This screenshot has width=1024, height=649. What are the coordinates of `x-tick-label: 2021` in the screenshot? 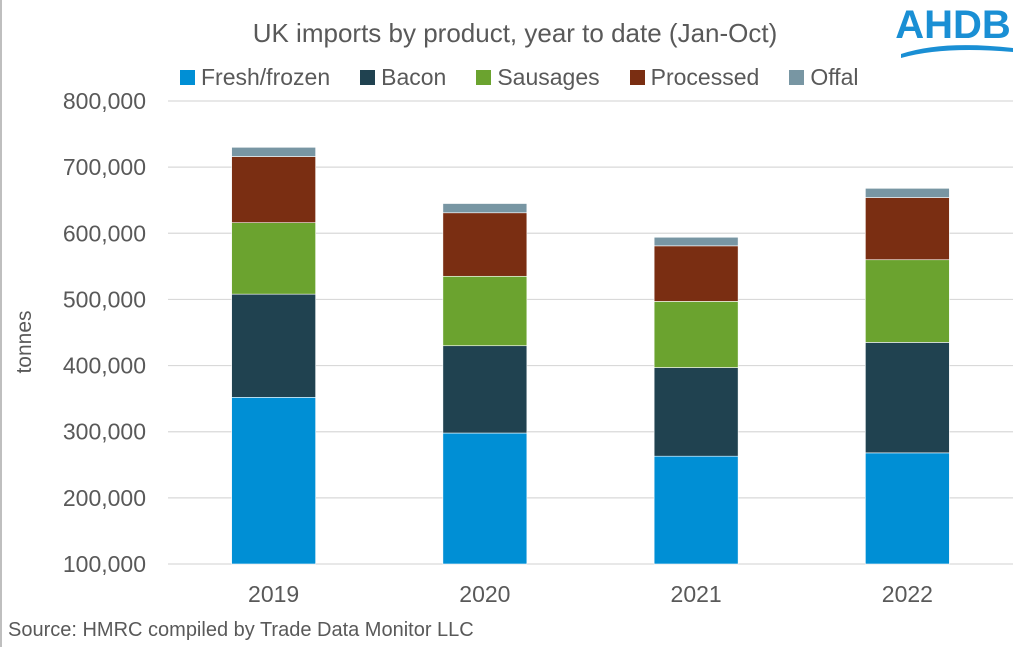 It's located at (696, 594).